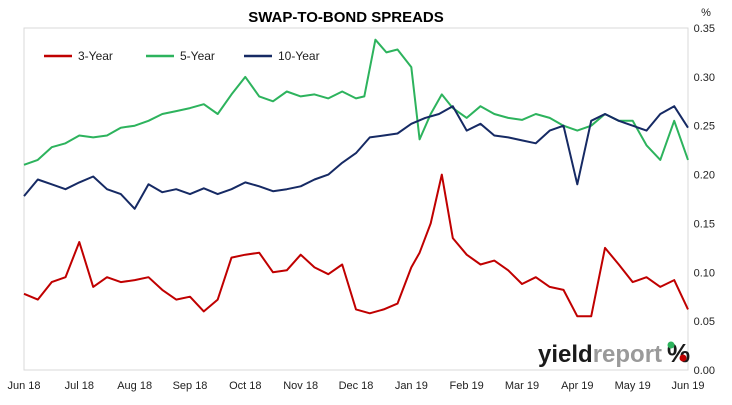 This screenshot has height=405, width=732. Describe the element at coordinates (299, 56) in the screenshot. I see `legend-label-10-year: 10-Year` at that location.